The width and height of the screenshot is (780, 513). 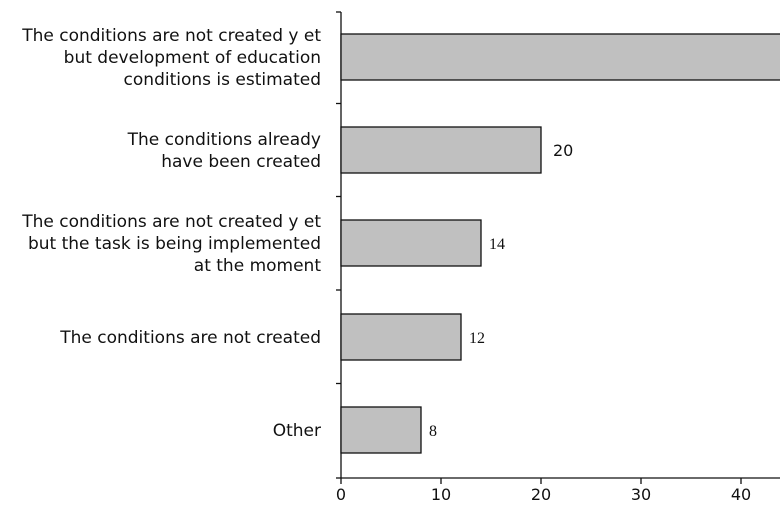 What do you see at coordinates (441, 494) in the screenshot?
I see `x-tick-label-1: 10` at bounding box center [441, 494].